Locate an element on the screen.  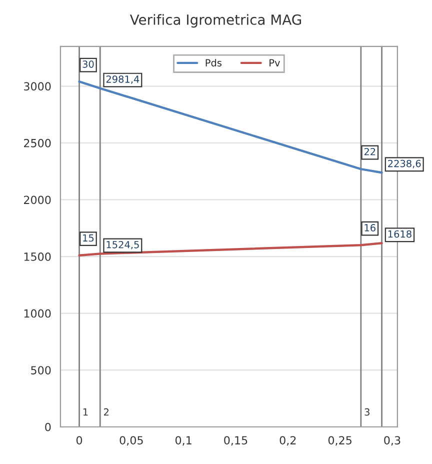
line-series is located at coordinates (230, 249).